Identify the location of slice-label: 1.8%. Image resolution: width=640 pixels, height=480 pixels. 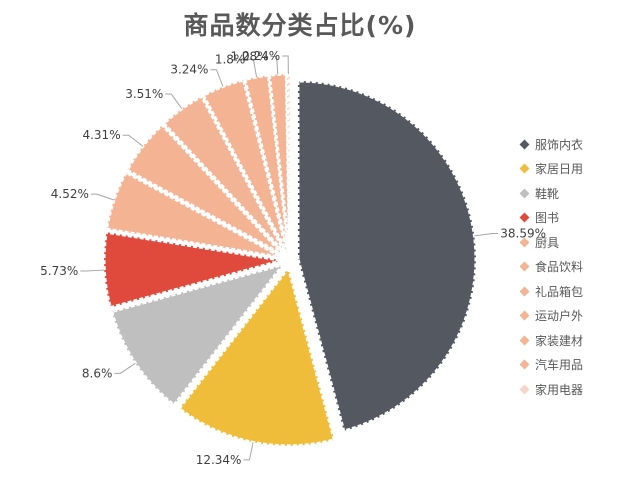
(230, 59).